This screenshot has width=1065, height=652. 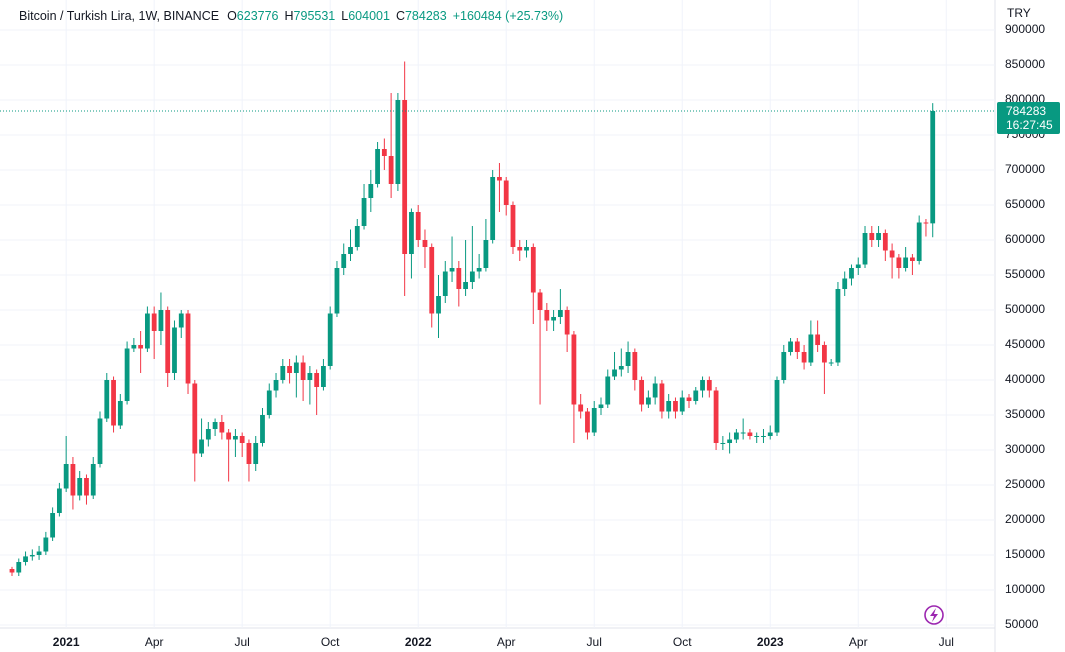 What do you see at coordinates (1025, 274) in the screenshot?
I see `y-tick-label: 550000` at bounding box center [1025, 274].